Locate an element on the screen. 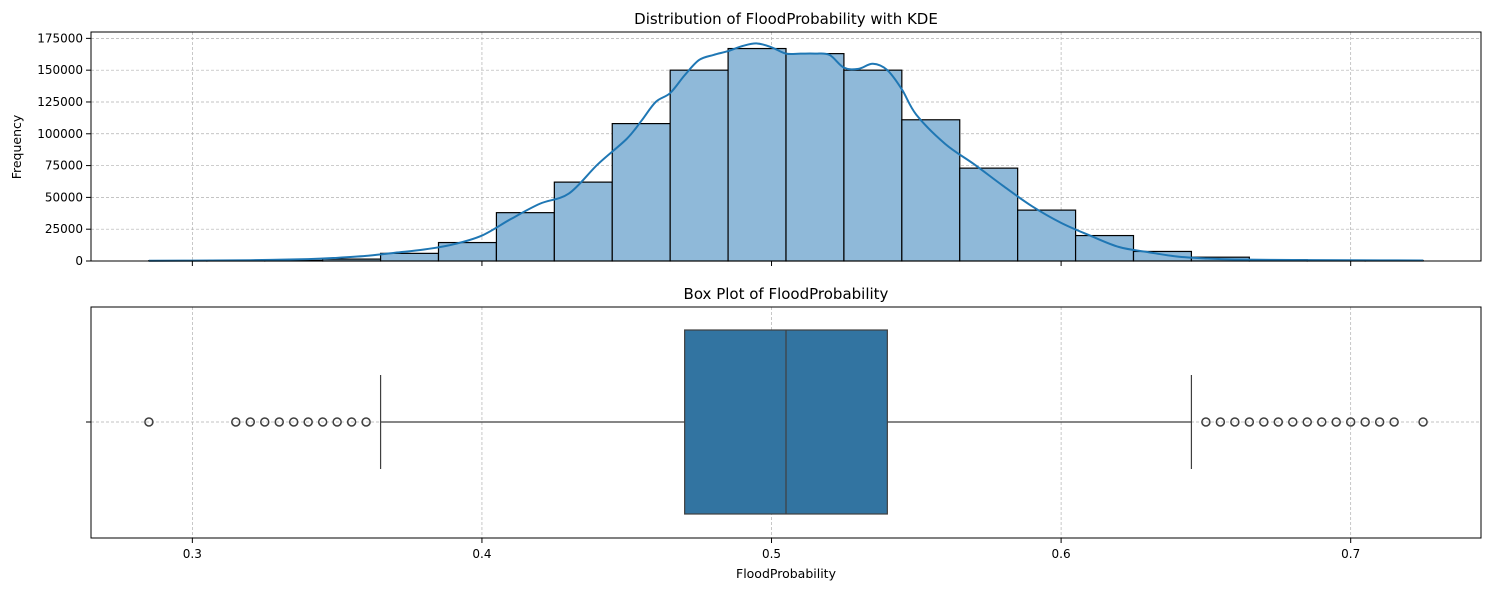  histogram-y-tick-label: 100000 is located at coordinates (60, 134).